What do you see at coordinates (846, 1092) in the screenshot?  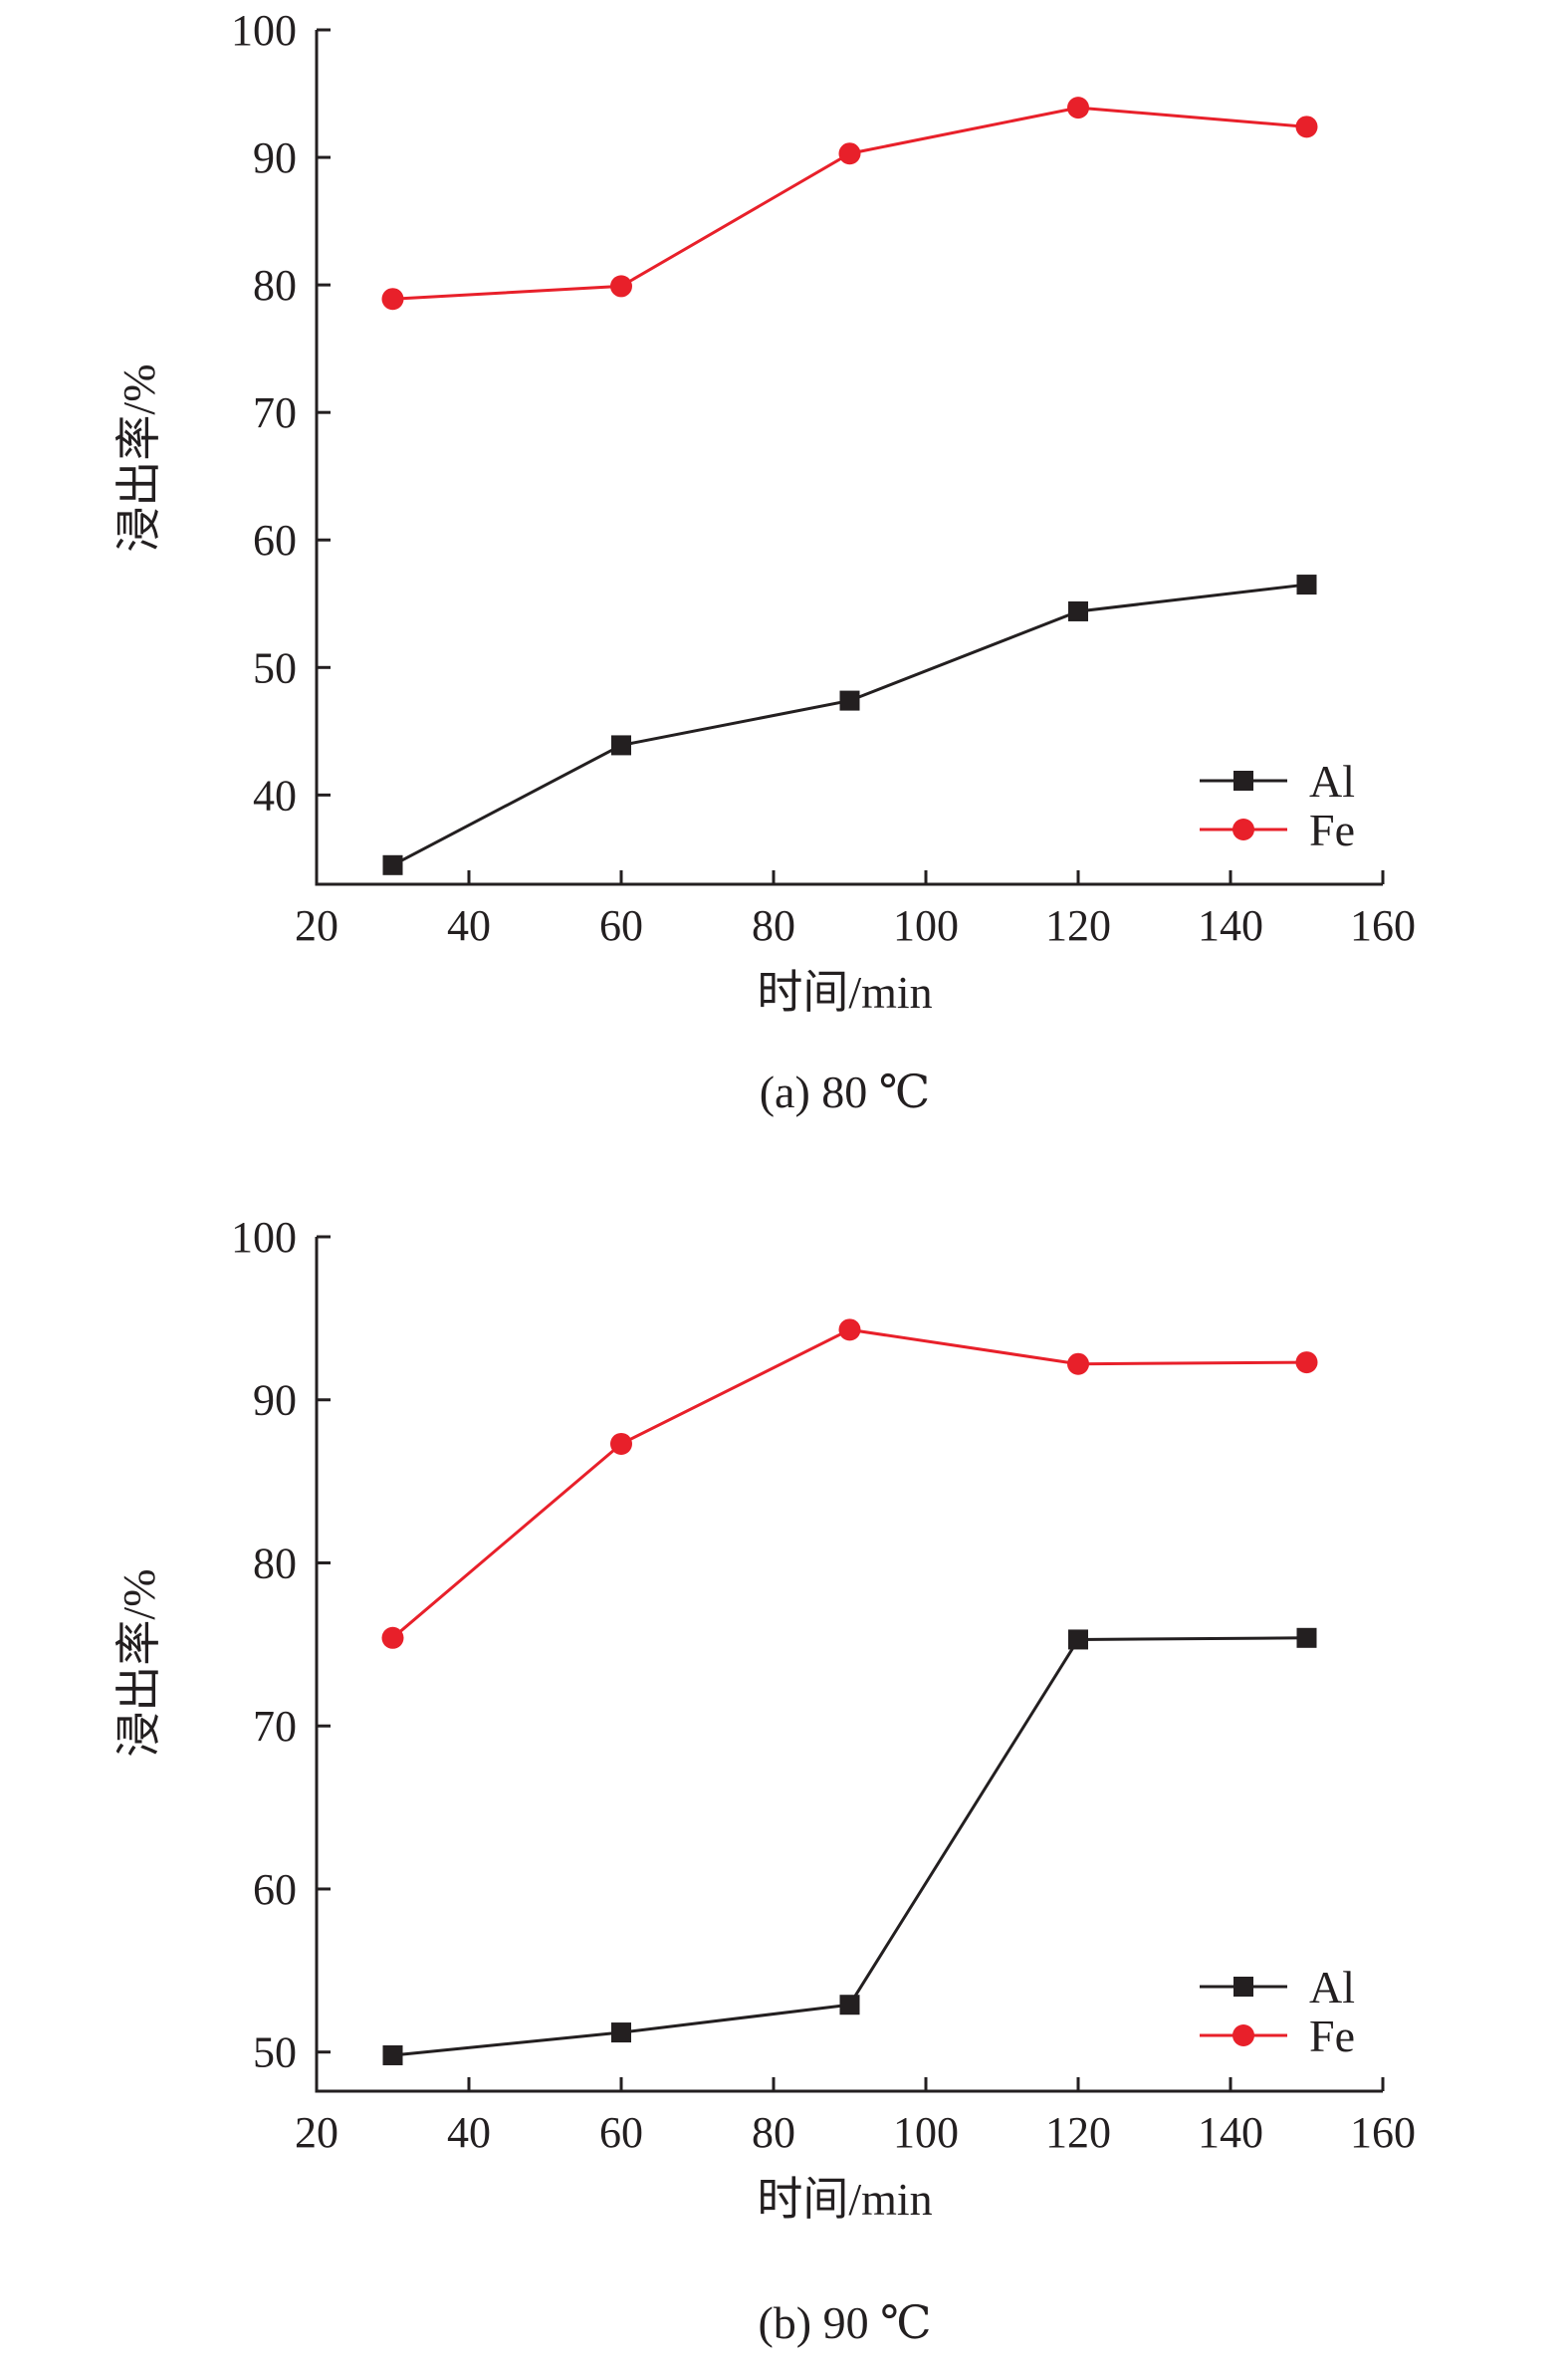 I see `panel-caption: (a) 80 ℃` at bounding box center [846, 1092].